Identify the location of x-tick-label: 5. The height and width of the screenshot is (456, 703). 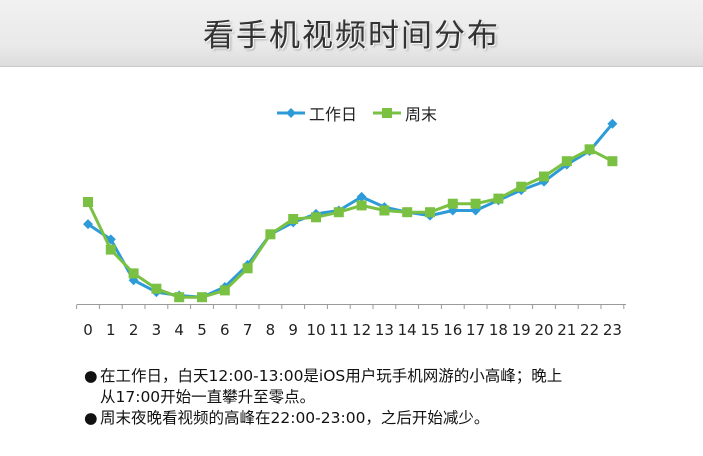
(202, 330).